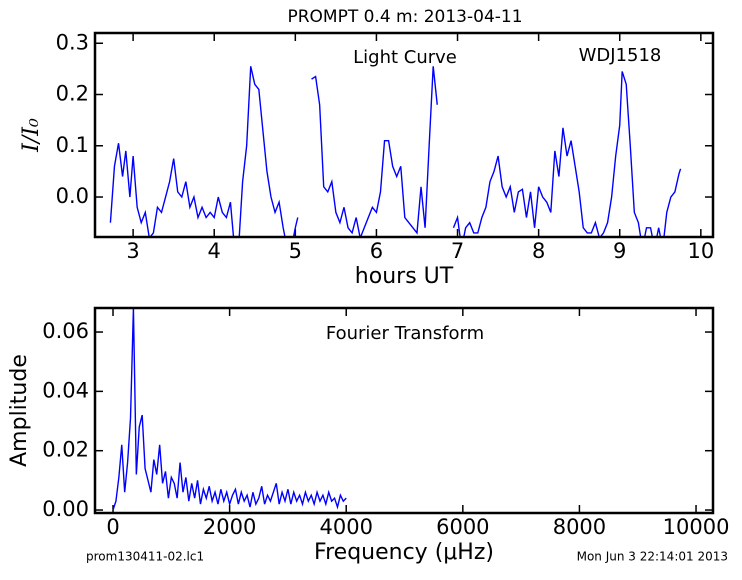  Describe the element at coordinates (72, 42) in the screenshot. I see `y-tick-label: 0.3` at that location.